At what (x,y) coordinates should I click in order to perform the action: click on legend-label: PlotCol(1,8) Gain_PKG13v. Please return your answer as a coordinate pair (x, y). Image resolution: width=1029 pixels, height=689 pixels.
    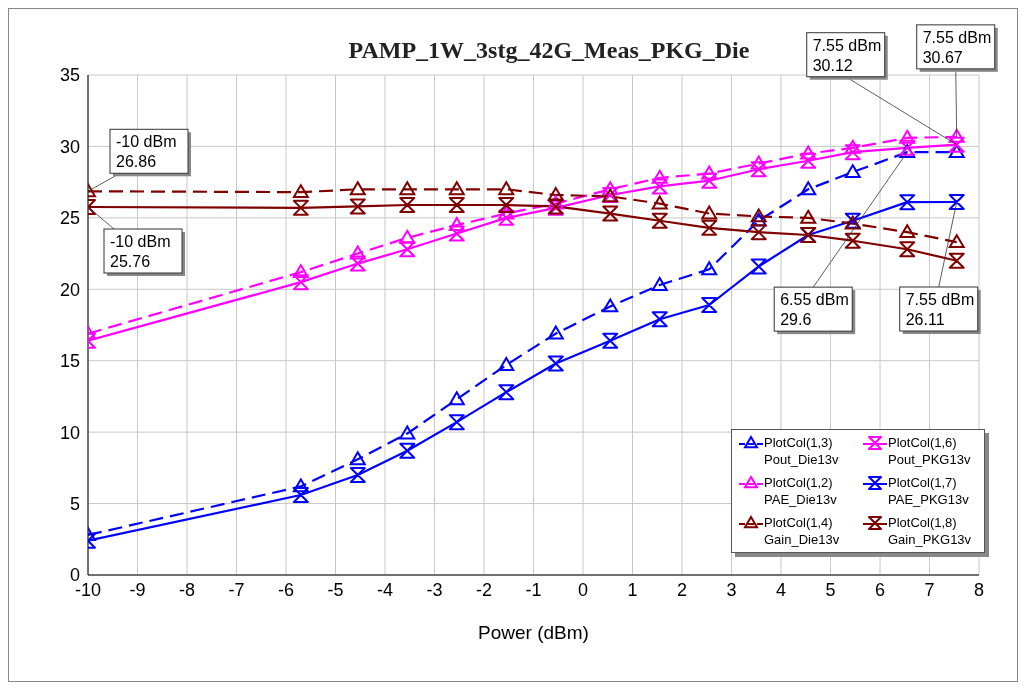
    Looking at the image, I should click on (930, 531).